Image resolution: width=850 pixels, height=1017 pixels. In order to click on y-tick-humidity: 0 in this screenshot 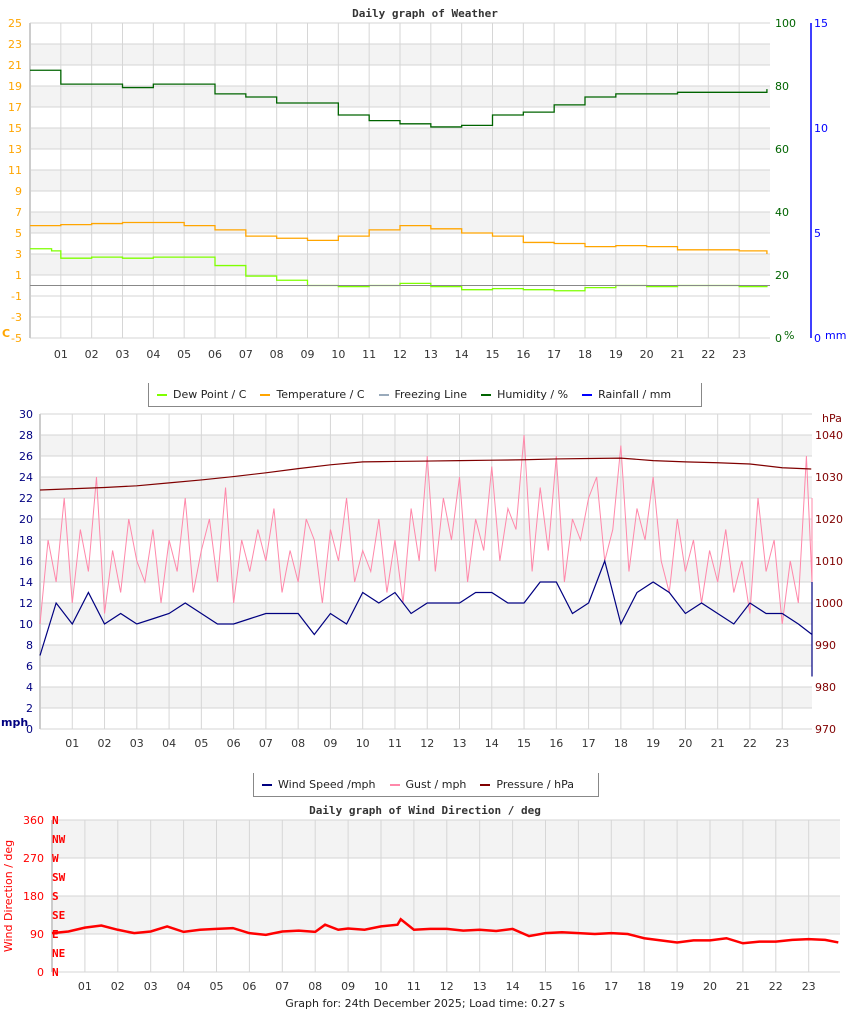, I will do `click(778, 338)`.